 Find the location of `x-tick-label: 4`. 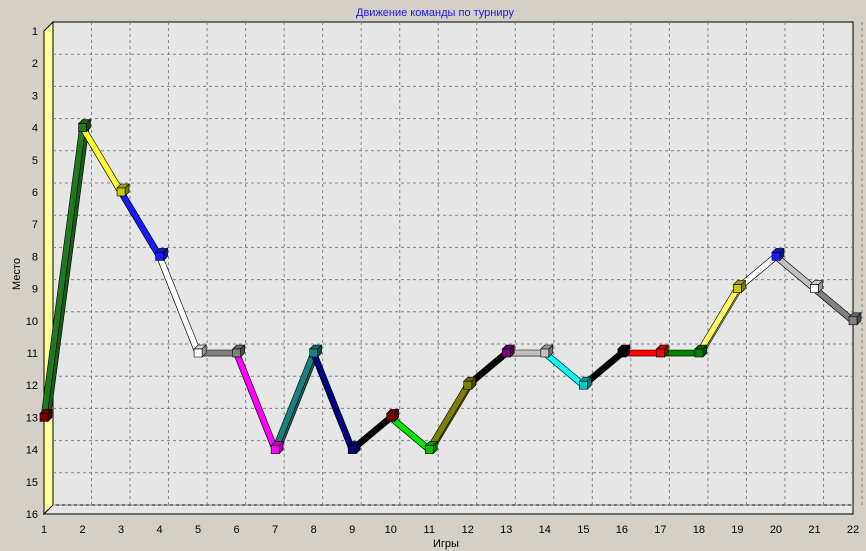

x-tick-label: 4 is located at coordinates (160, 530).